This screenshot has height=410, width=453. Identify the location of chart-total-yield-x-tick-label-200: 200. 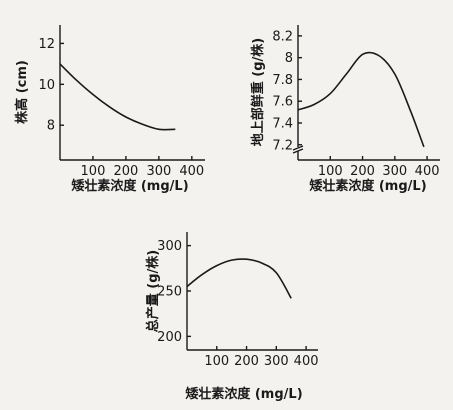
(246, 361).